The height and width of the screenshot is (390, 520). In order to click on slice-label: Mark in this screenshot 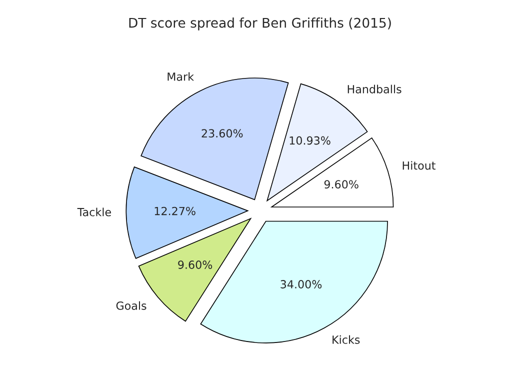, I will do `click(181, 76)`.